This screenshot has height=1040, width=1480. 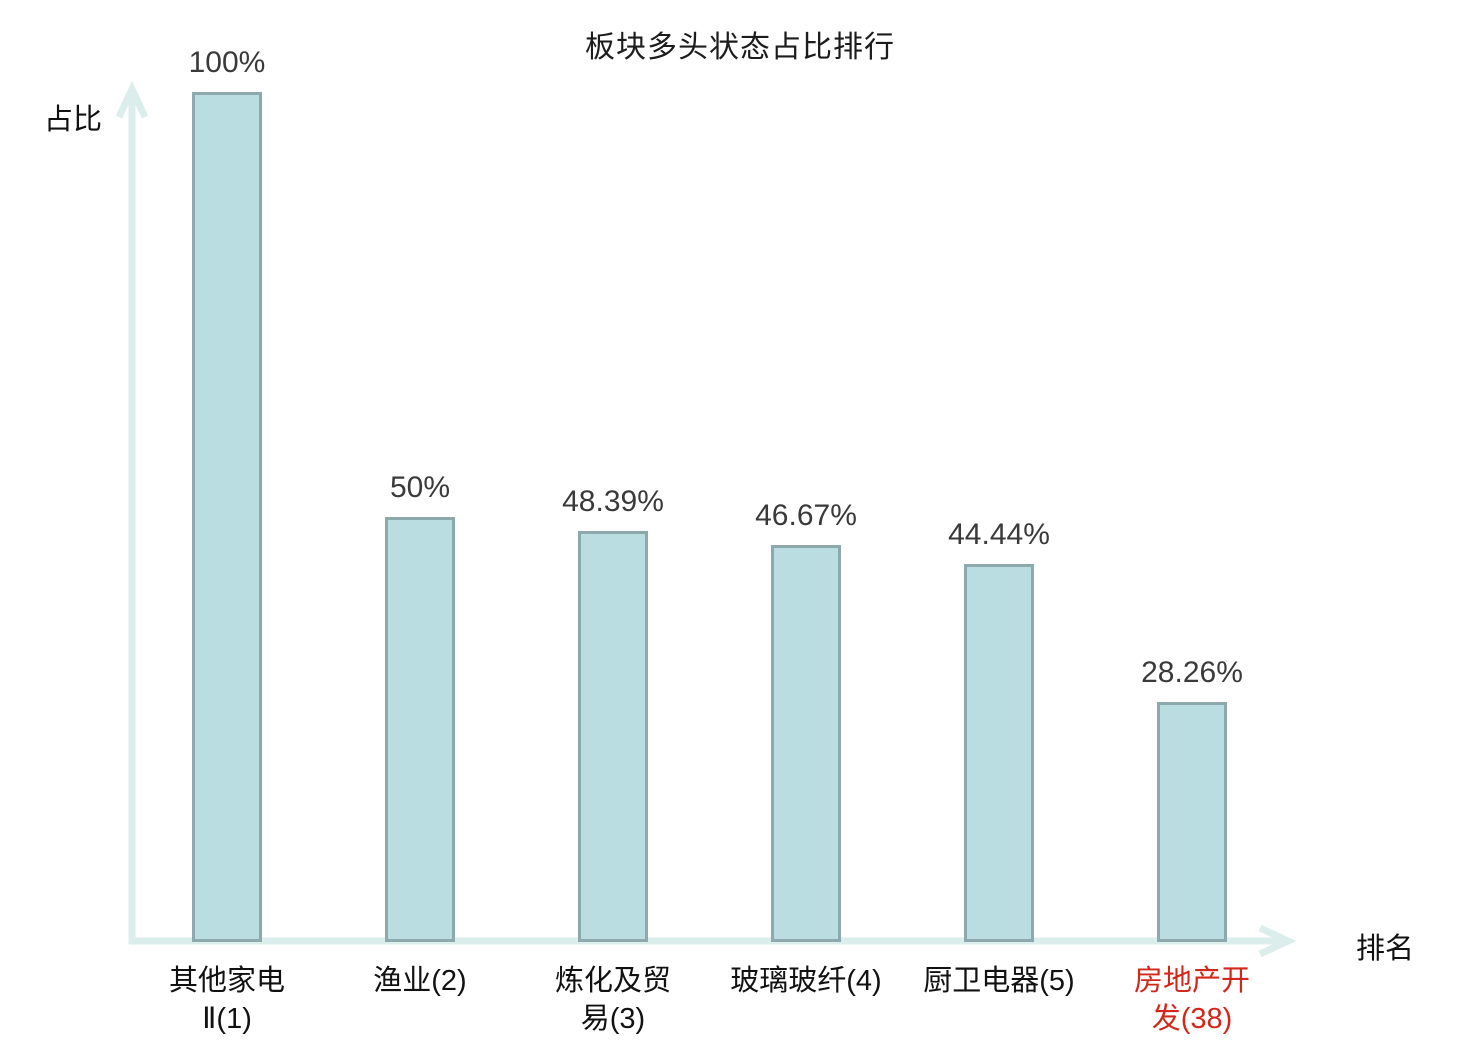 What do you see at coordinates (73, 120) in the screenshot?
I see `y-axis-label: 占比` at bounding box center [73, 120].